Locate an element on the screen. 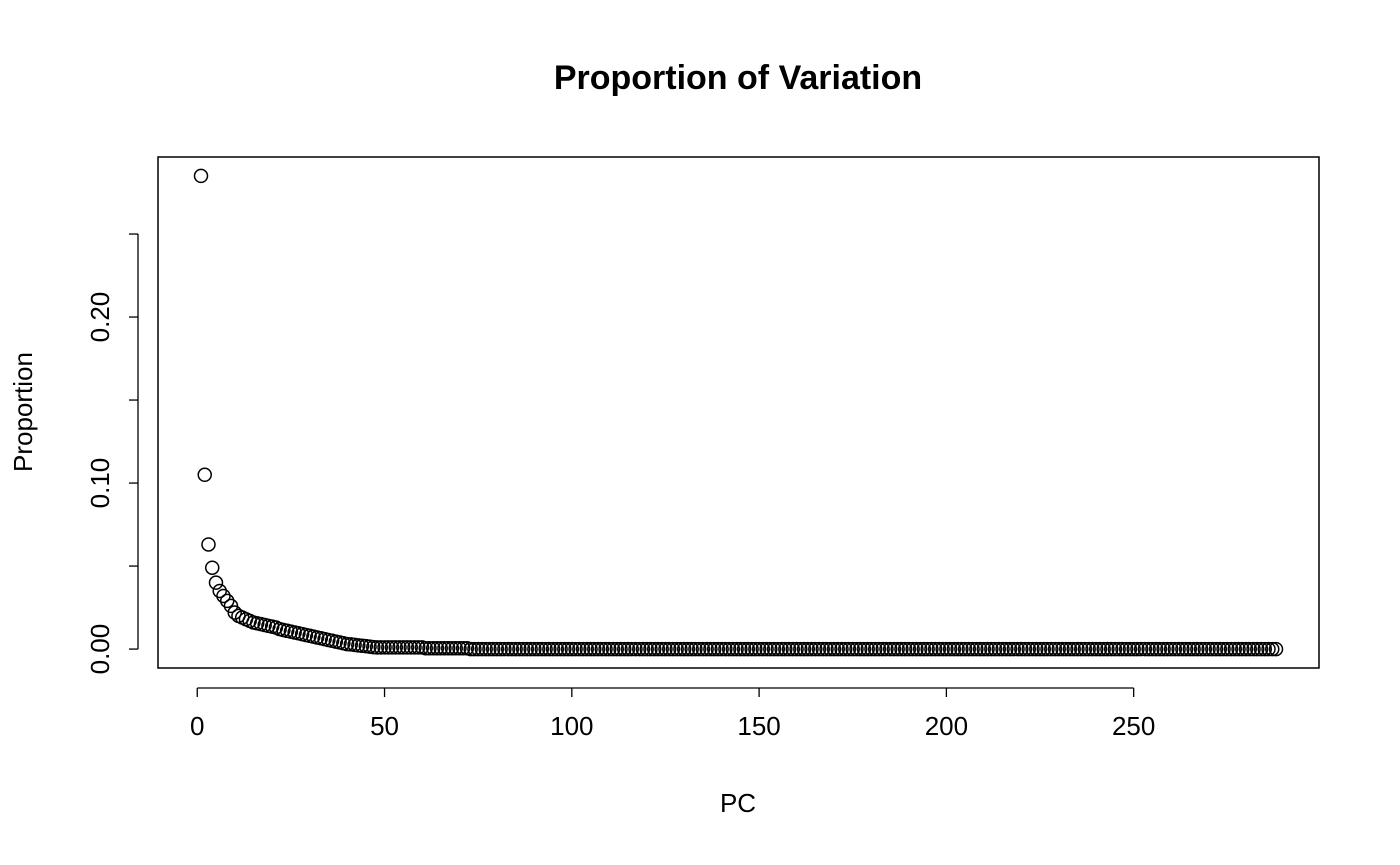 Image resolution: width=1400 pixels, height=865 pixels. y-axis-label: Proportion is located at coordinates (23, 412).